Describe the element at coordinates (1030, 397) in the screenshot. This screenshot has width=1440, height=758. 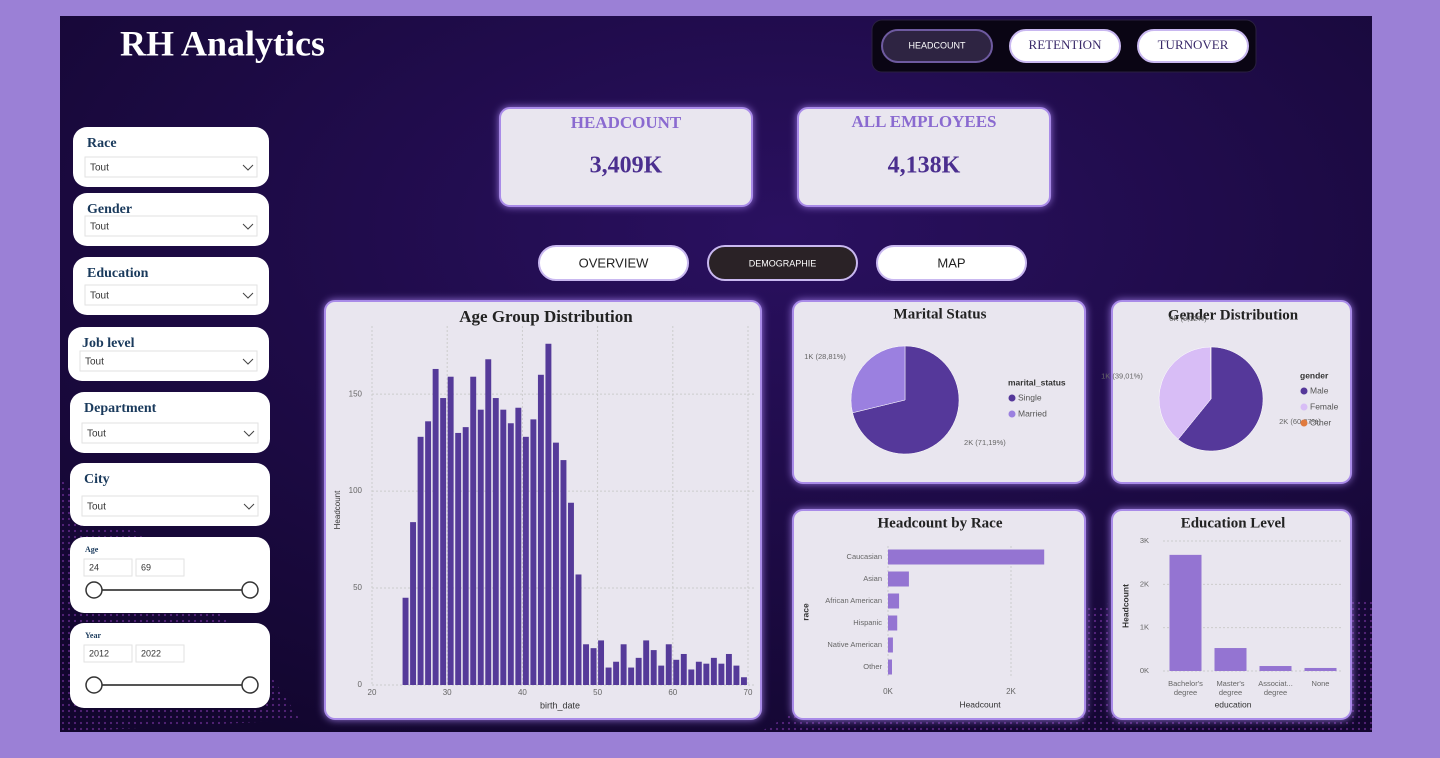
I see `legend-label: Single` at that location.